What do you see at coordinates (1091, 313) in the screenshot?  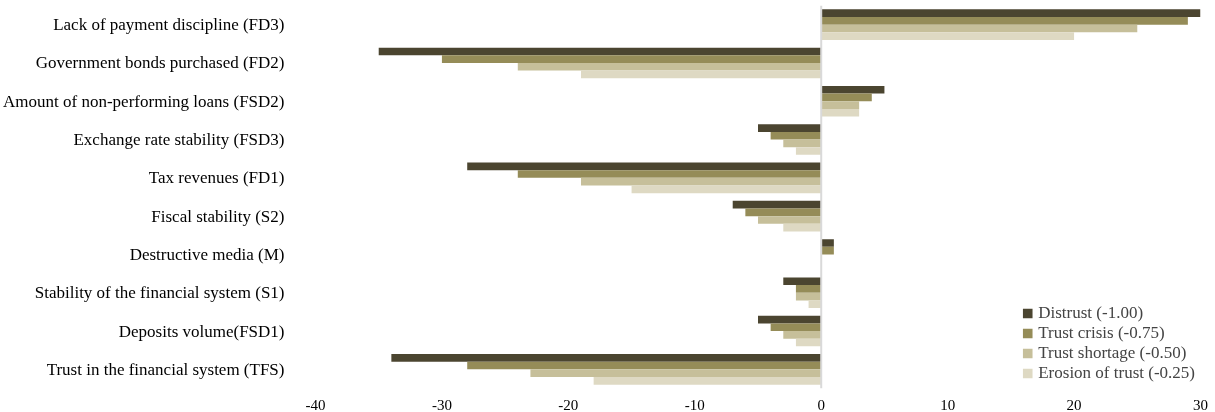 I see `legend-label: Distrust (-1.00)` at bounding box center [1091, 313].